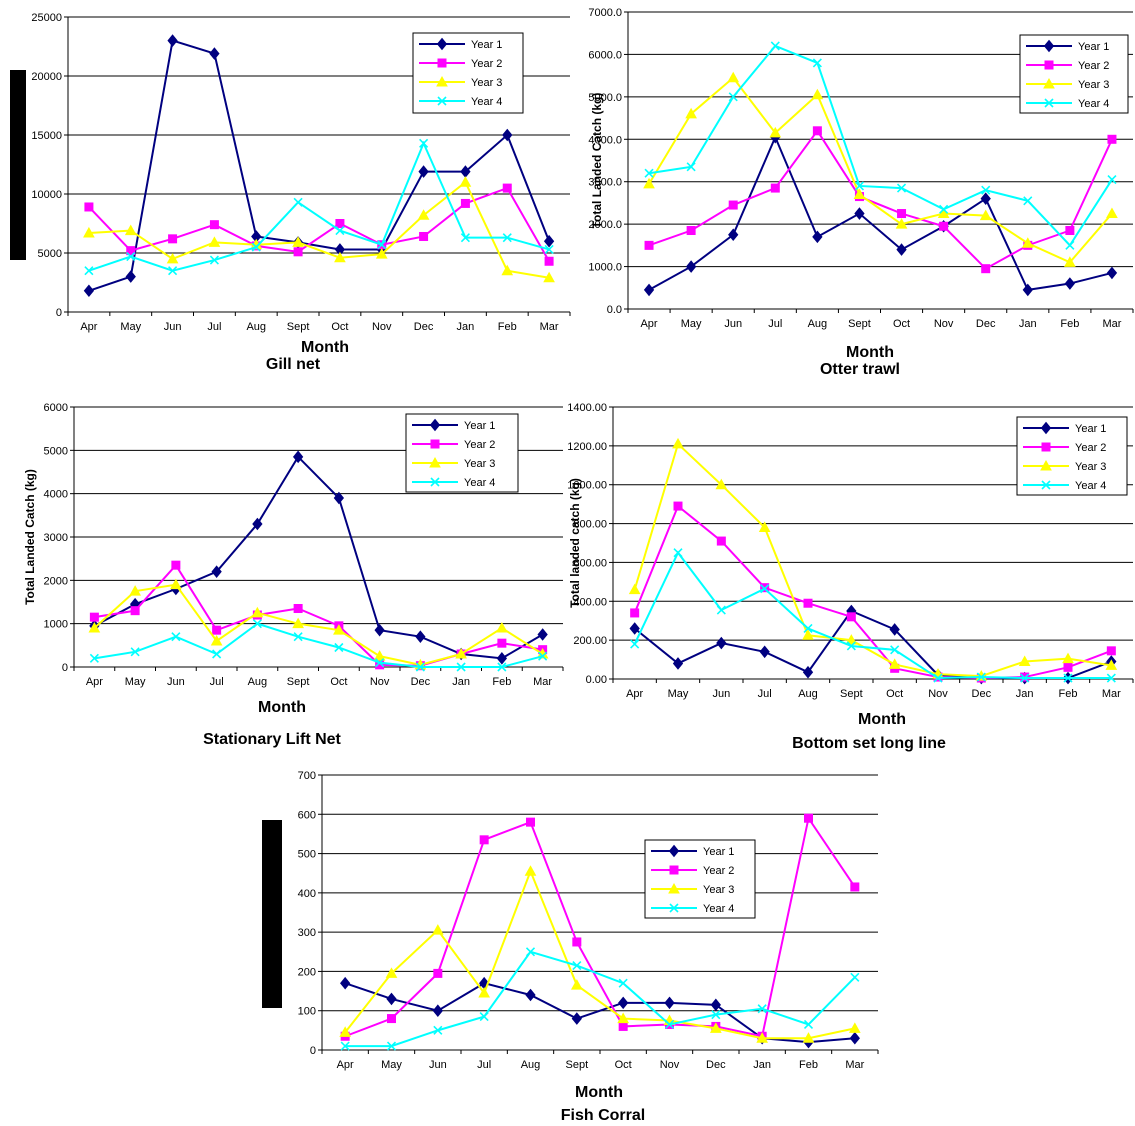 This screenshot has width=1135, height=1126. What do you see at coordinates (46, 77) in the screenshot?
I see `y-tick-label: 20000` at bounding box center [46, 77].